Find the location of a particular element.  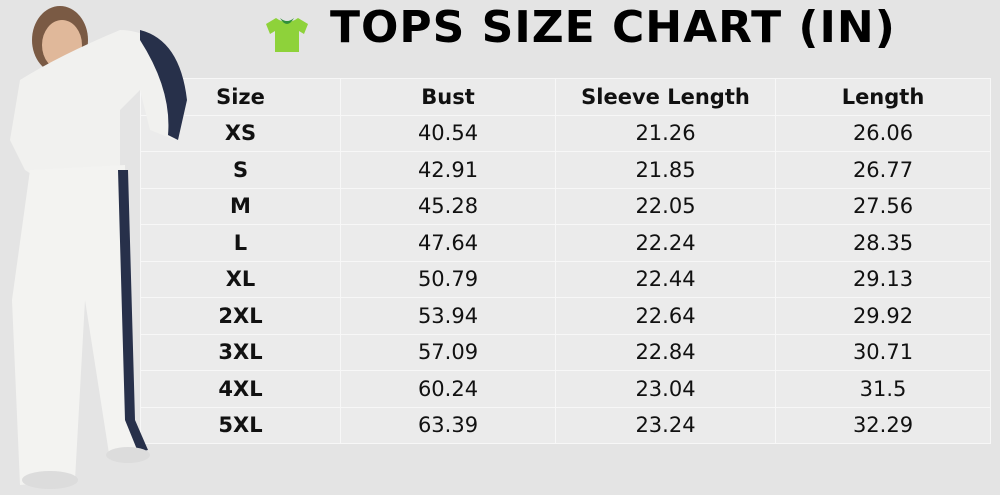

size-cell: 2XL is located at coordinates (240, 316).